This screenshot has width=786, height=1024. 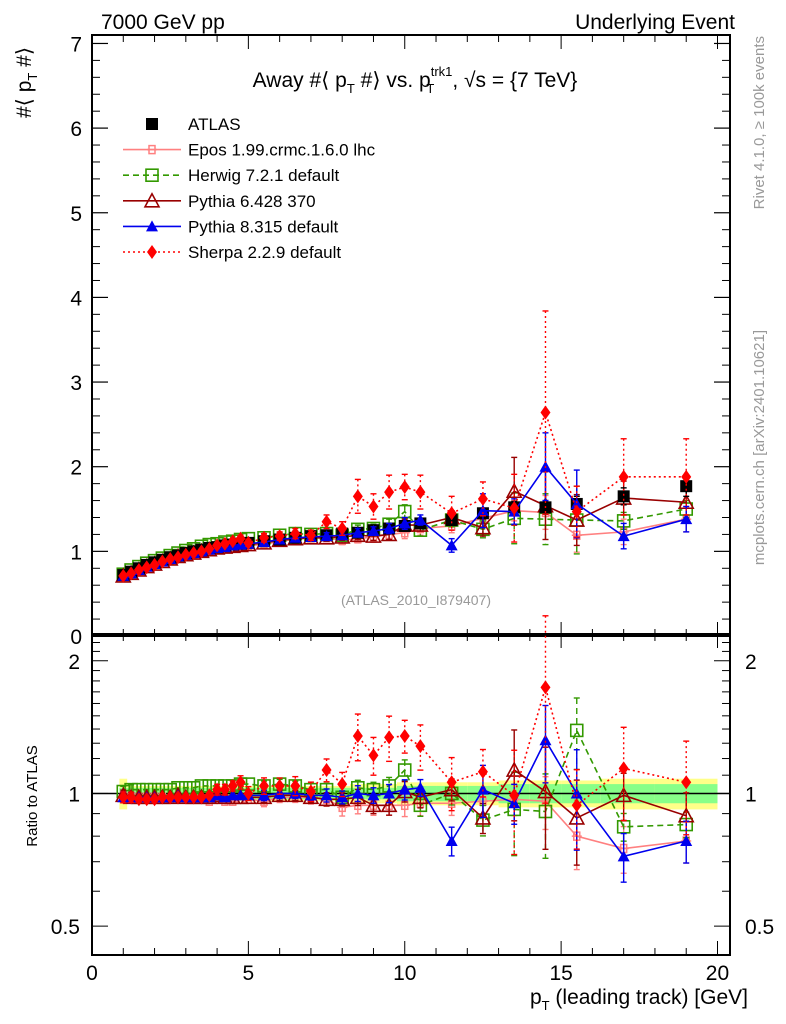 What do you see at coordinates (416, 600) in the screenshot?
I see `analysis-watermark: (ATLAS_2010_I879407)` at bounding box center [416, 600].